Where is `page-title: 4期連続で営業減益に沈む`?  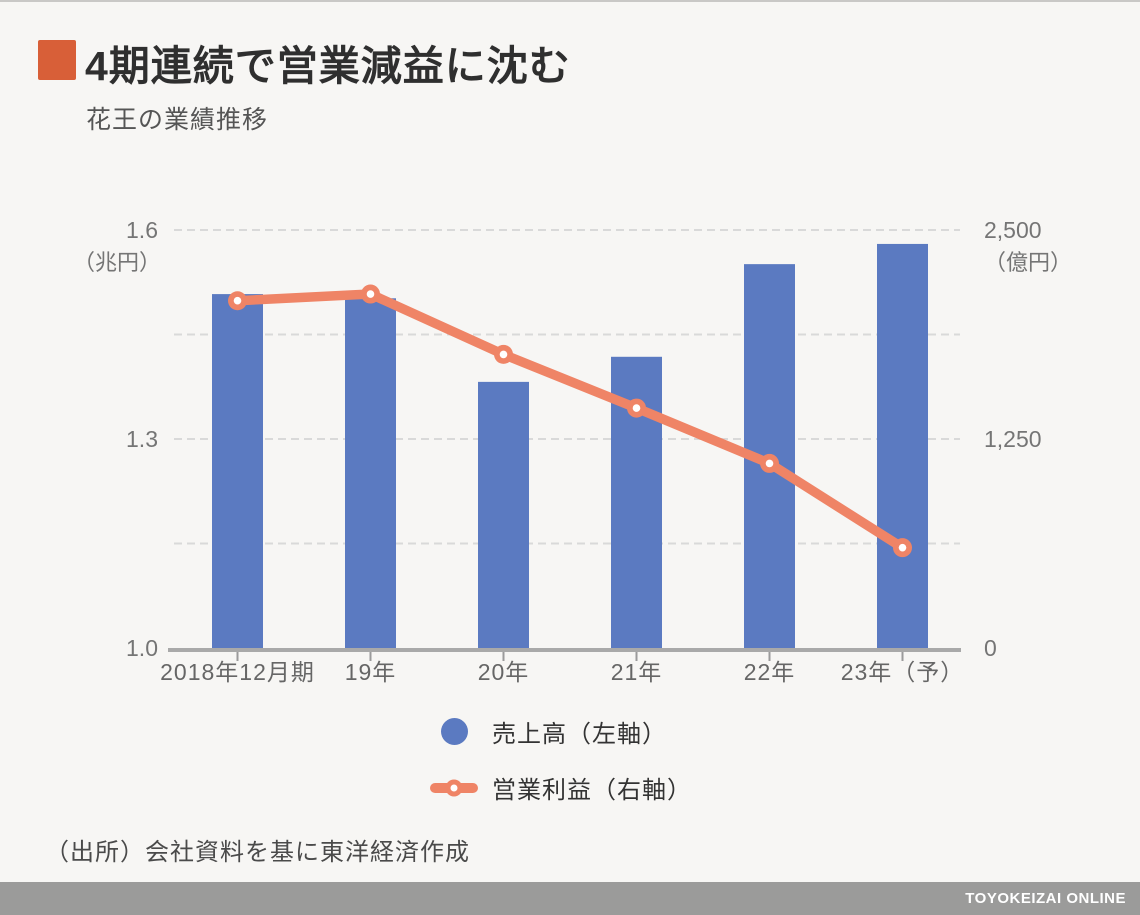
page-title: 4期連続で営業減益に沈む is located at coordinates (328, 66).